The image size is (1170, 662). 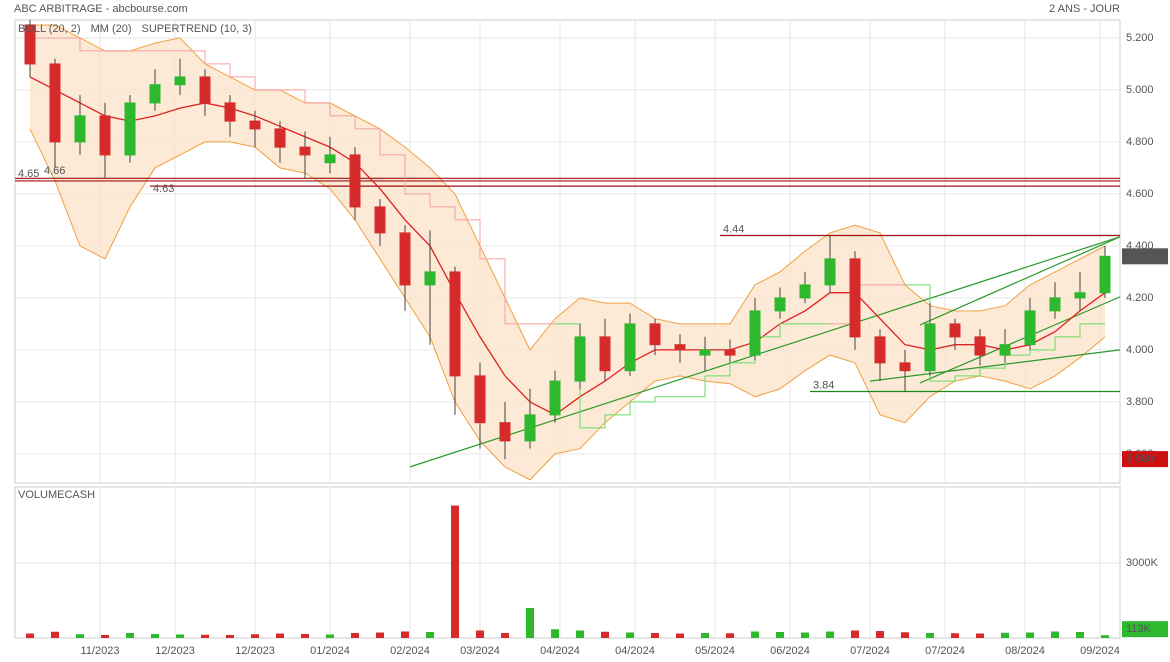 I want to click on volume-title: VOLUMECASH, so click(x=56, y=495).